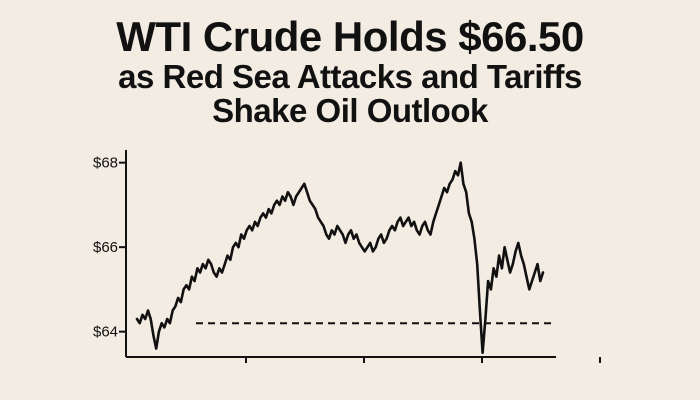 This screenshot has height=400, width=700. Describe the element at coordinates (105, 163) in the screenshot. I see `y-tick-label: $68` at that location.